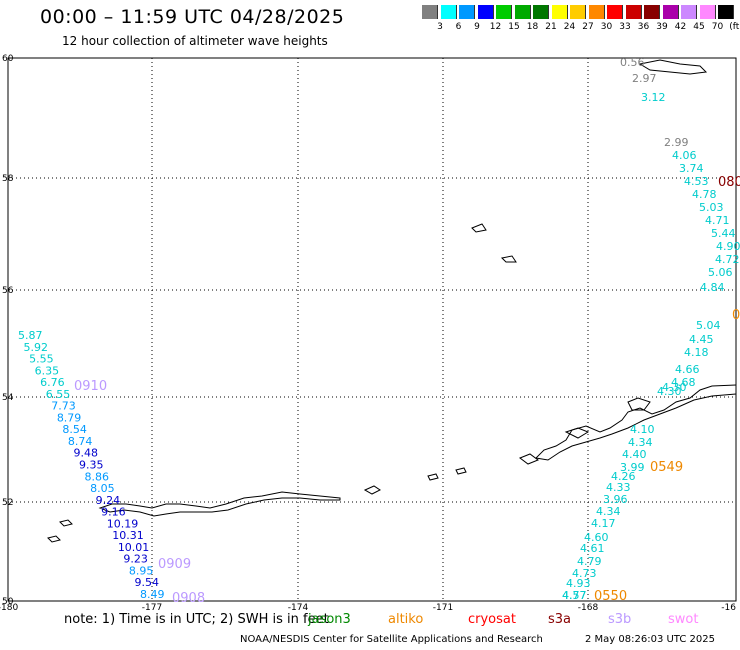 This screenshot has height=650, width=740. What do you see at coordinates (662, 27) in the screenshot?
I see `color-swatch-label: 39` at bounding box center [662, 27].